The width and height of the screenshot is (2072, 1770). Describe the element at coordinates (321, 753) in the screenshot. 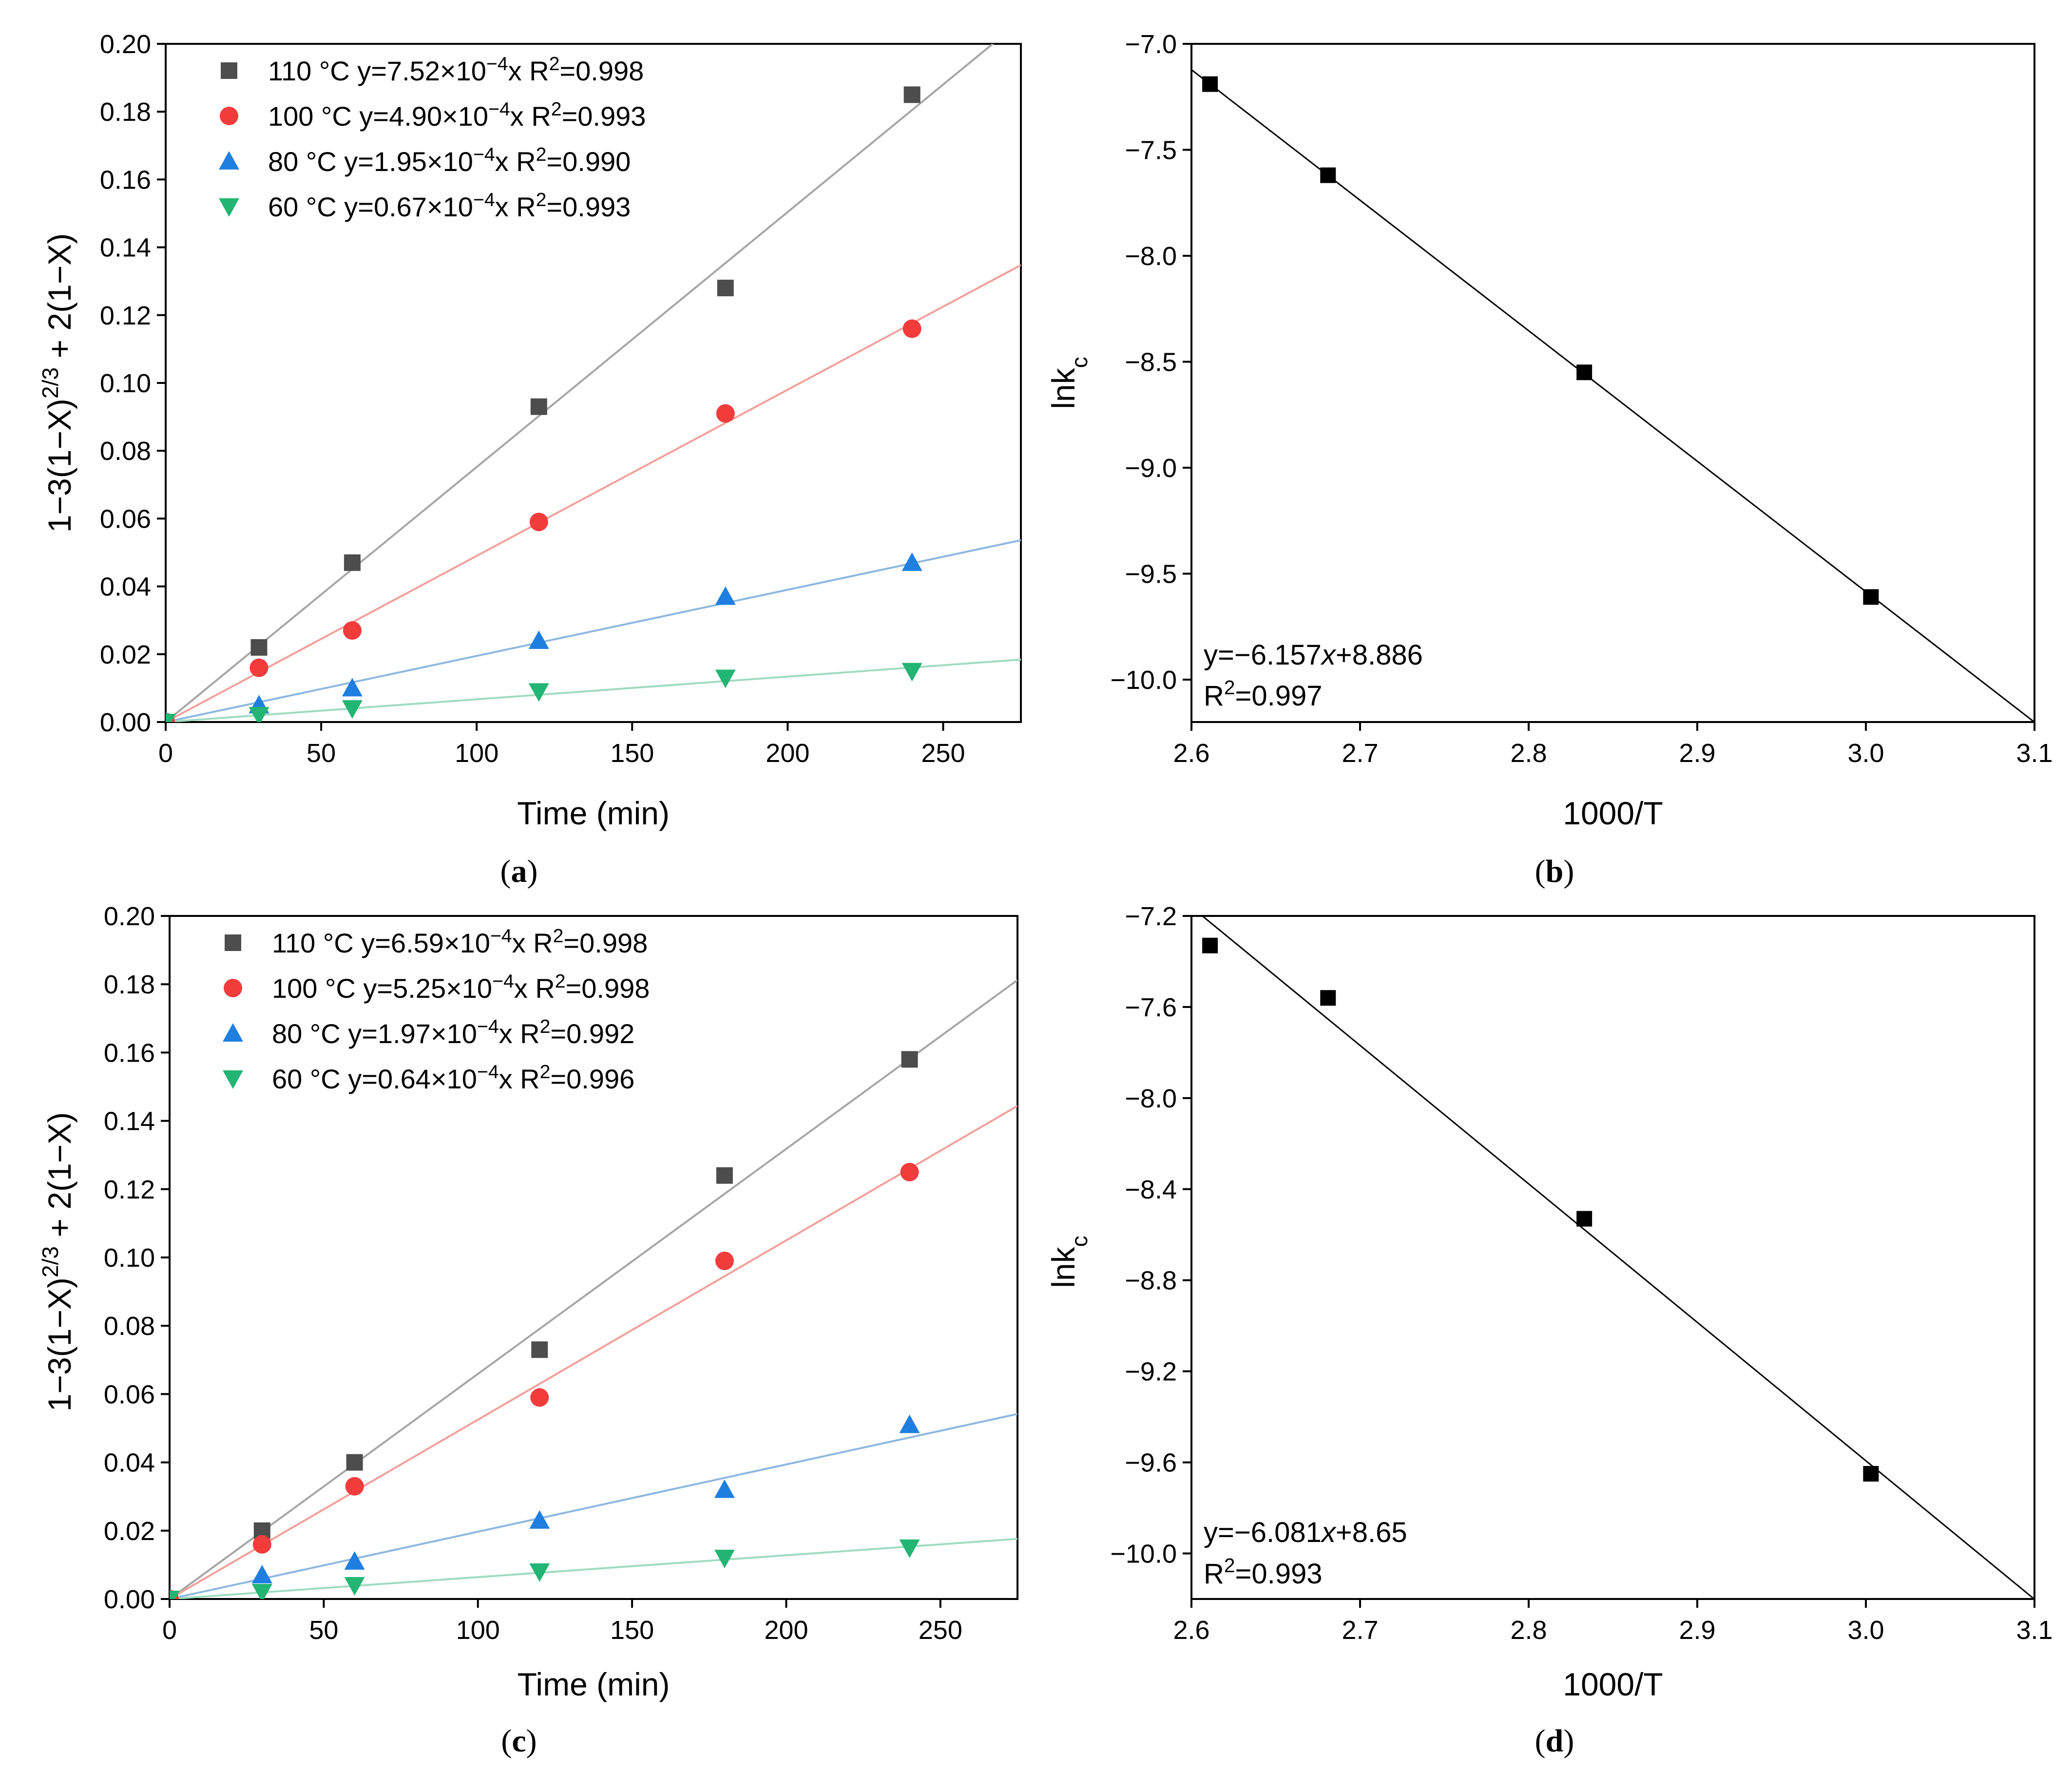

I see `x-tick-label: 50` at that location.